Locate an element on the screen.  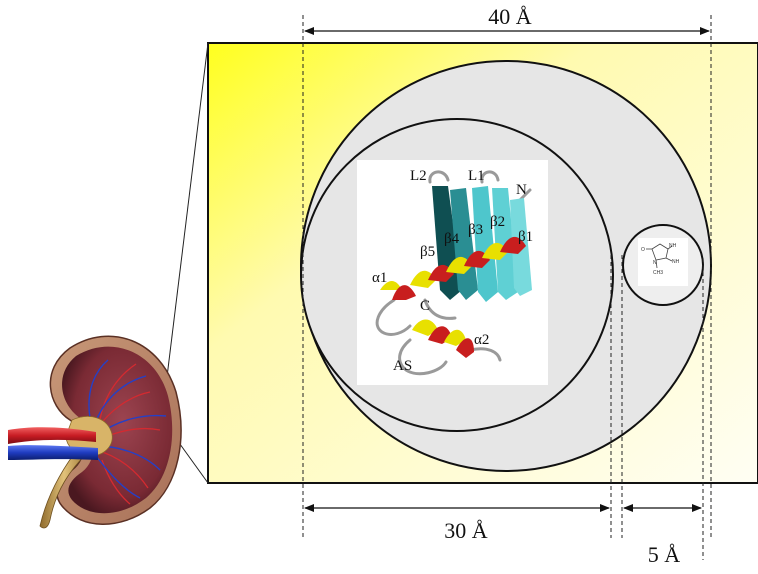
ureter is located at coordinates (64, 487).